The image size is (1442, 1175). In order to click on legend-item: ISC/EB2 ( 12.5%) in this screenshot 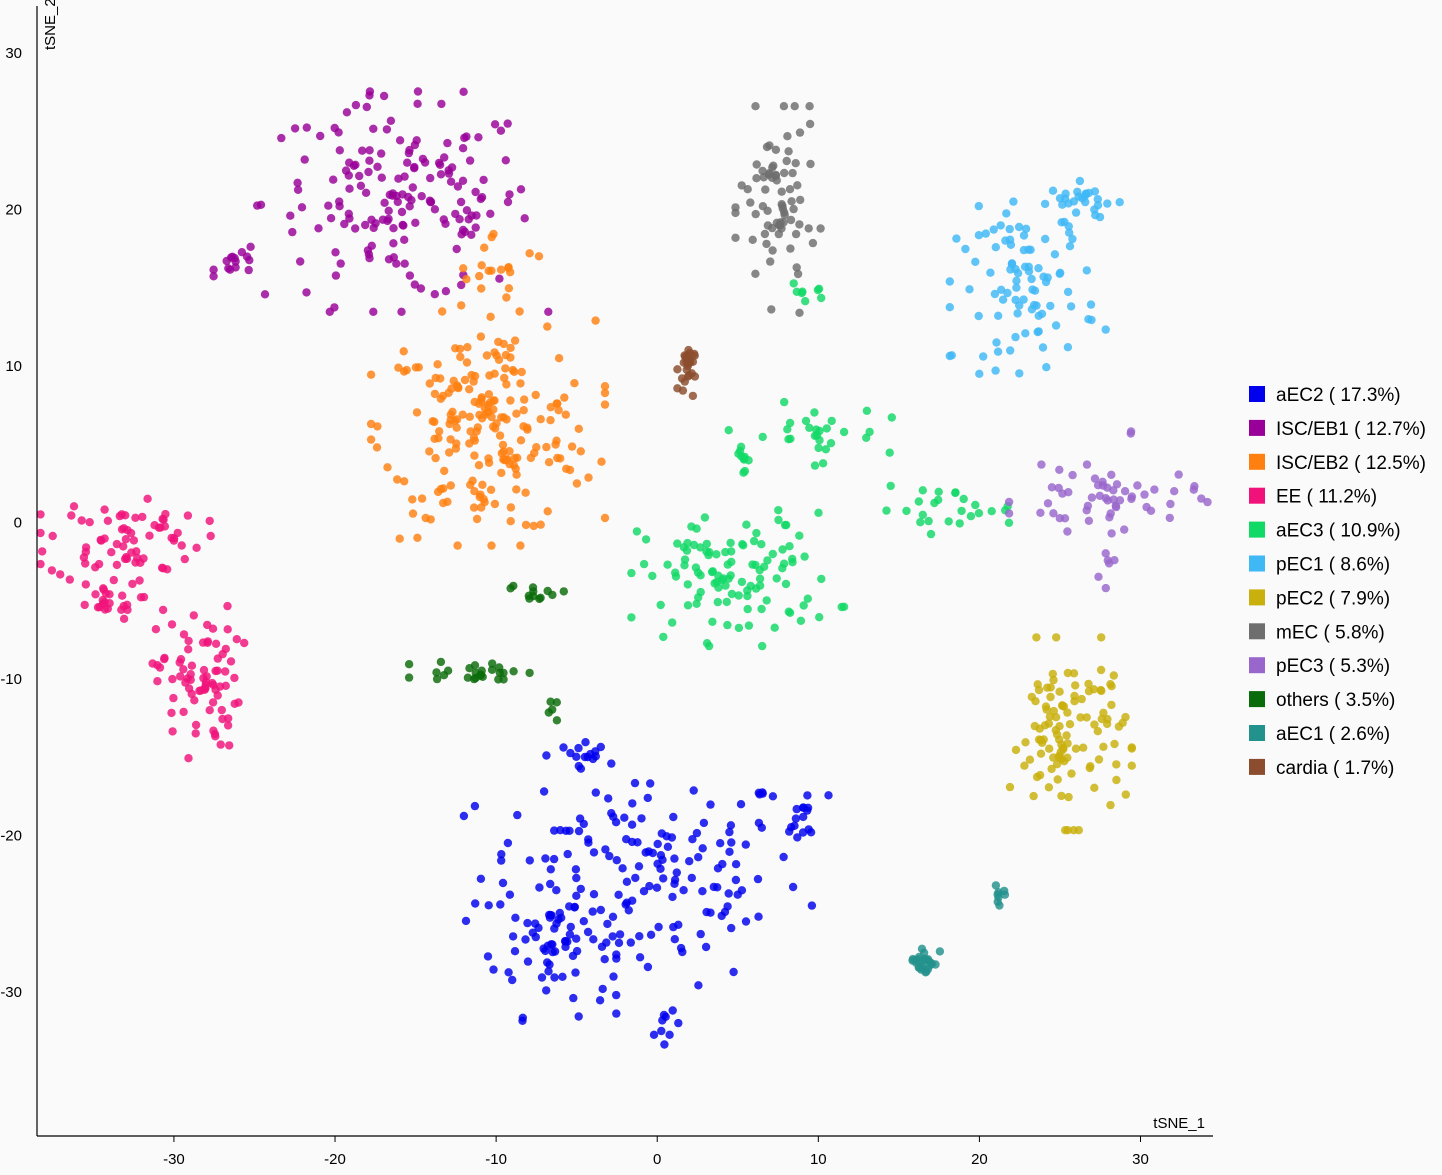, I will do `click(1337, 463)`.